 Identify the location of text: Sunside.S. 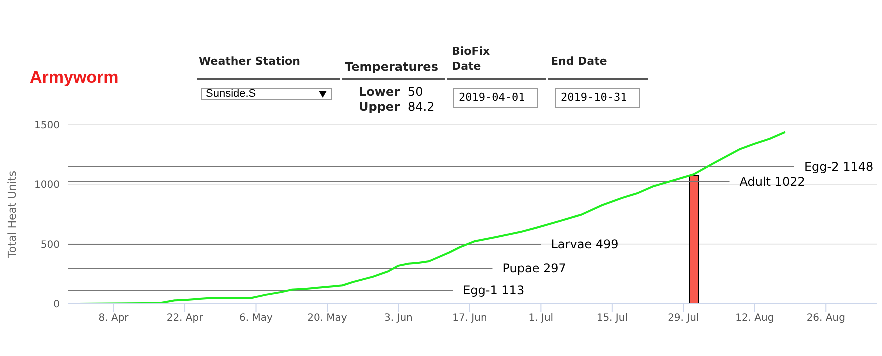
(266, 94).